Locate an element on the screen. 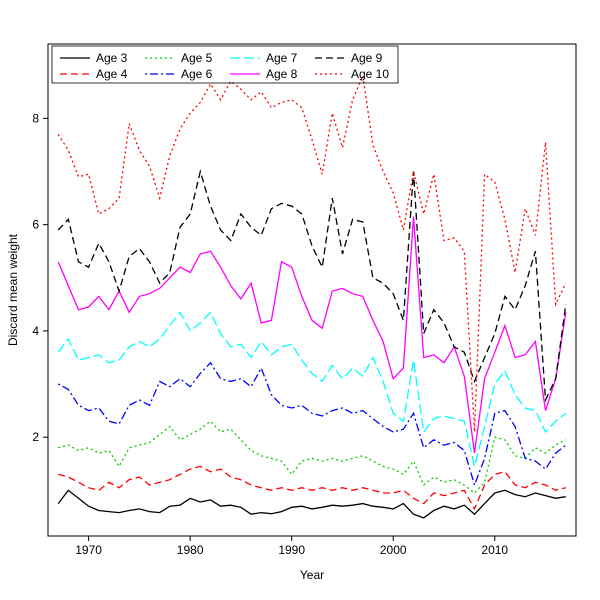  legend-label-age-9: Age 9 is located at coordinates (367, 58).